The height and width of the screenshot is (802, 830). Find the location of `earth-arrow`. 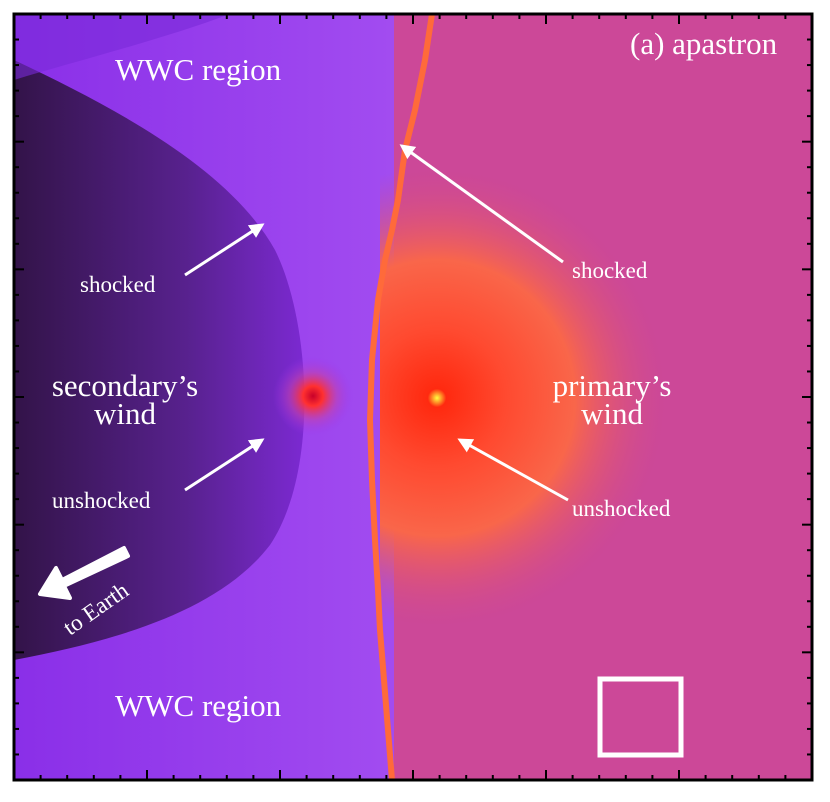

earth-arrow is located at coordinates (84, 573).